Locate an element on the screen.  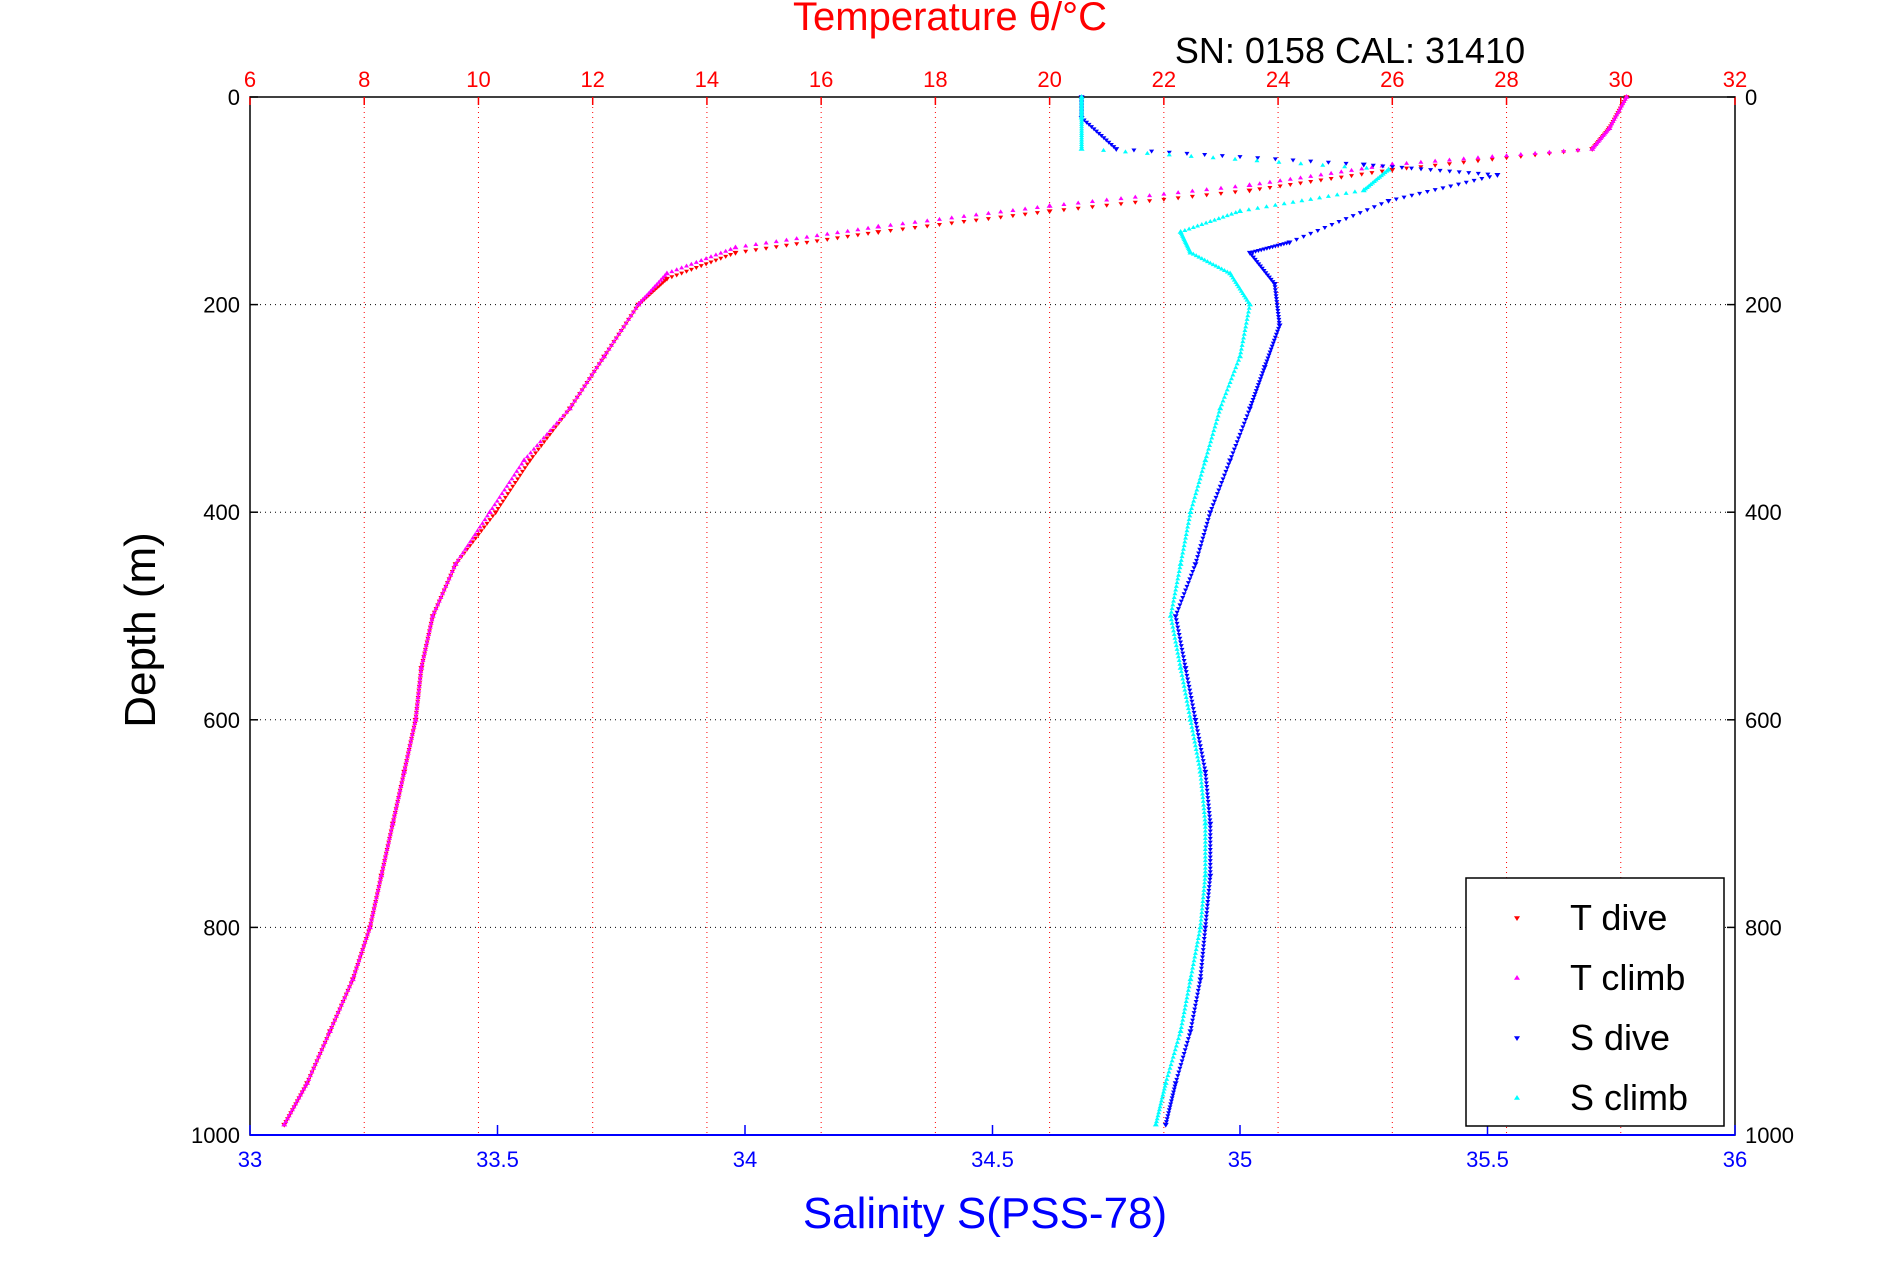
chart-title: Temperature θ/°C is located at coordinates (950, 19).